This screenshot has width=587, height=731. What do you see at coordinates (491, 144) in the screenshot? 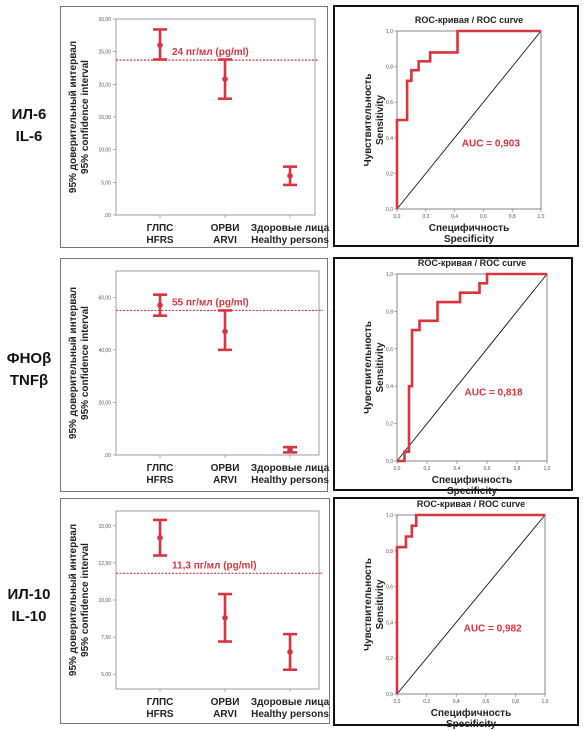
I see `auc-label: AUC = 0,903` at bounding box center [491, 144].